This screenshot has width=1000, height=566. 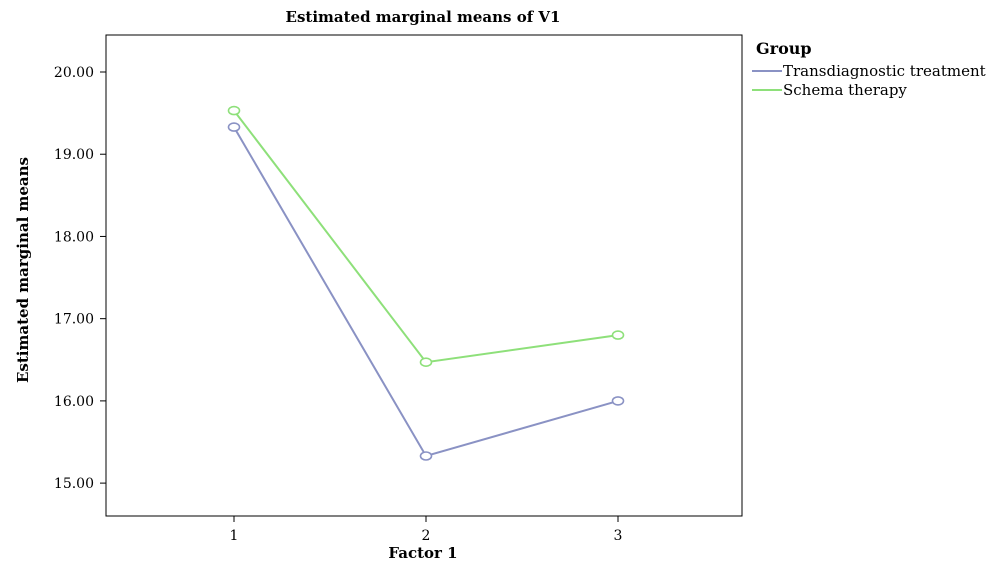 What do you see at coordinates (74, 155) in the screenshot?
I see `y-tick-label-4: 19.00` at bounding box center [74, 155].